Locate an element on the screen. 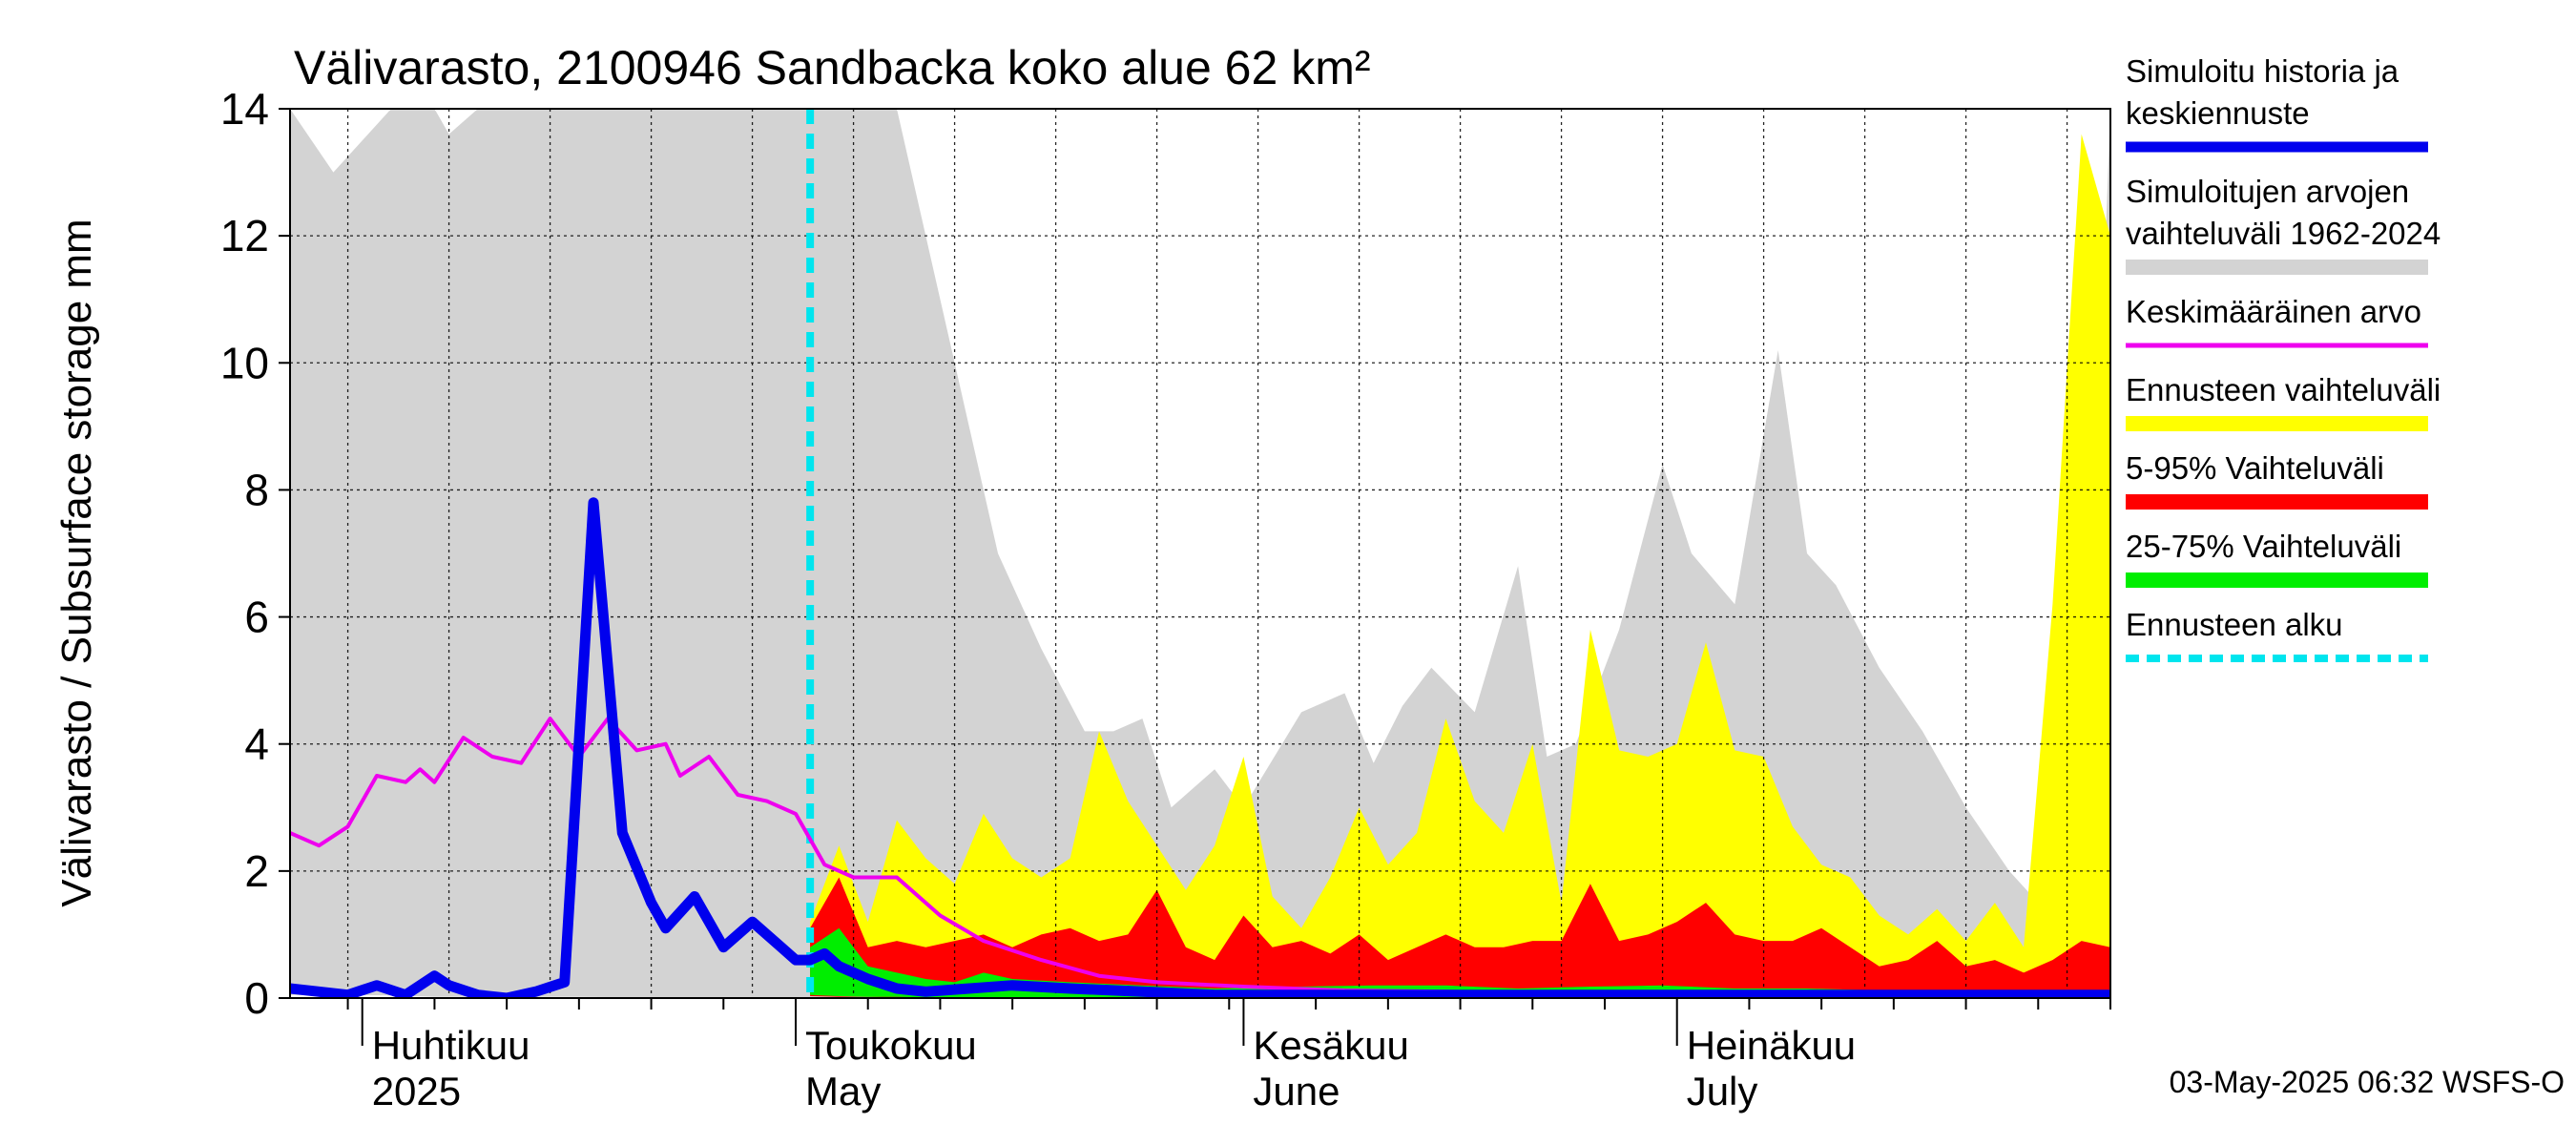  legend-label: Simuloitujen arvojen is located at coordinates (2267, 192).